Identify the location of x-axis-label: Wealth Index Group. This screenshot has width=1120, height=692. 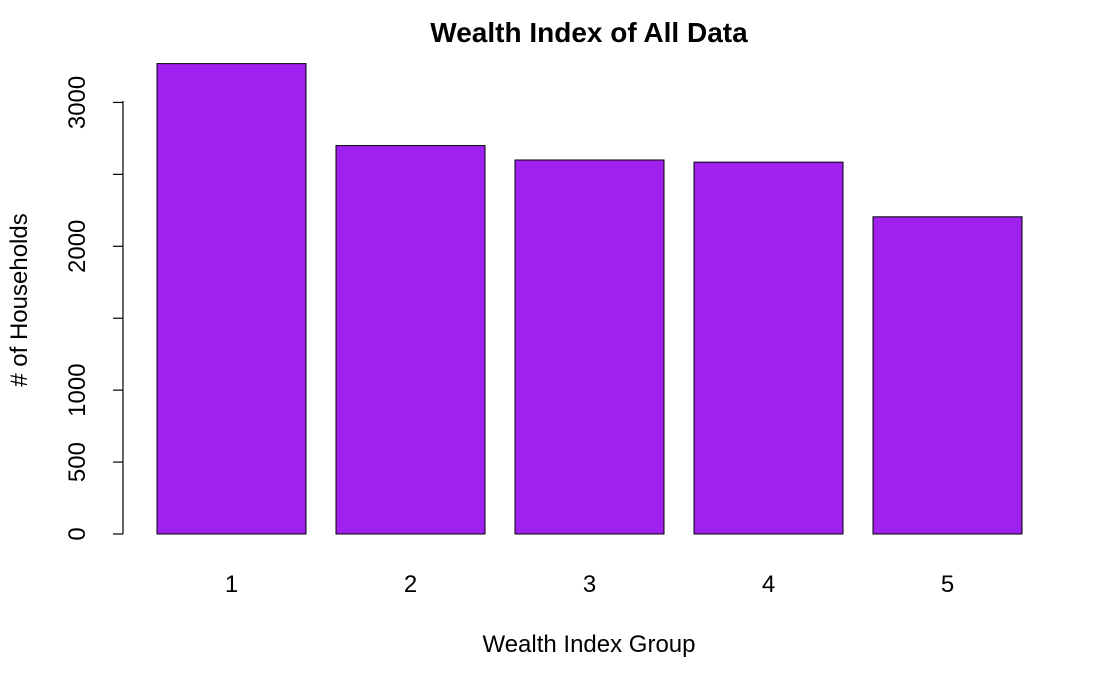
(588, 644).